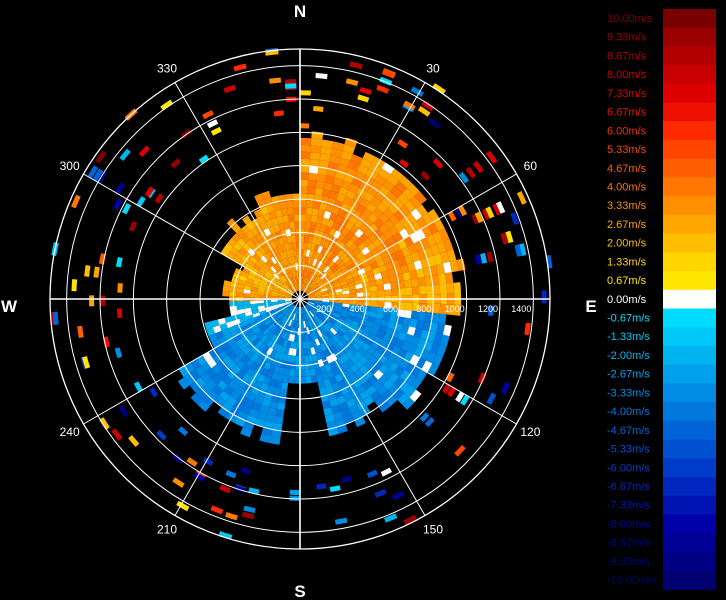  I want to click on colorbar-label: -2.67m/s, so click(628, 375).